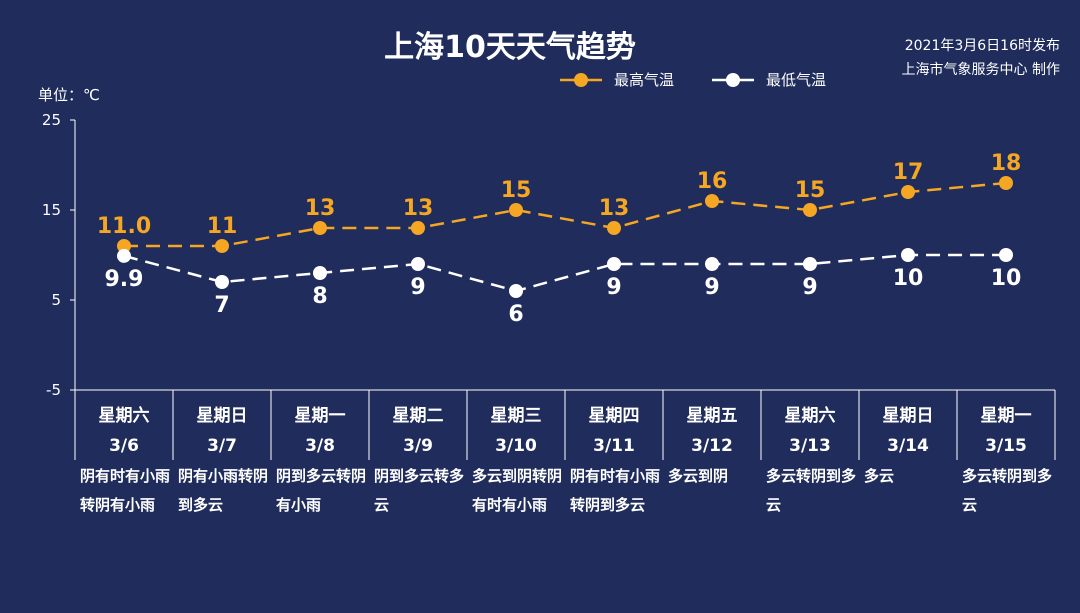 The height and width of the screenshot is (613, 1080). I want to click on date-label: 3/6, so click(124, 446).